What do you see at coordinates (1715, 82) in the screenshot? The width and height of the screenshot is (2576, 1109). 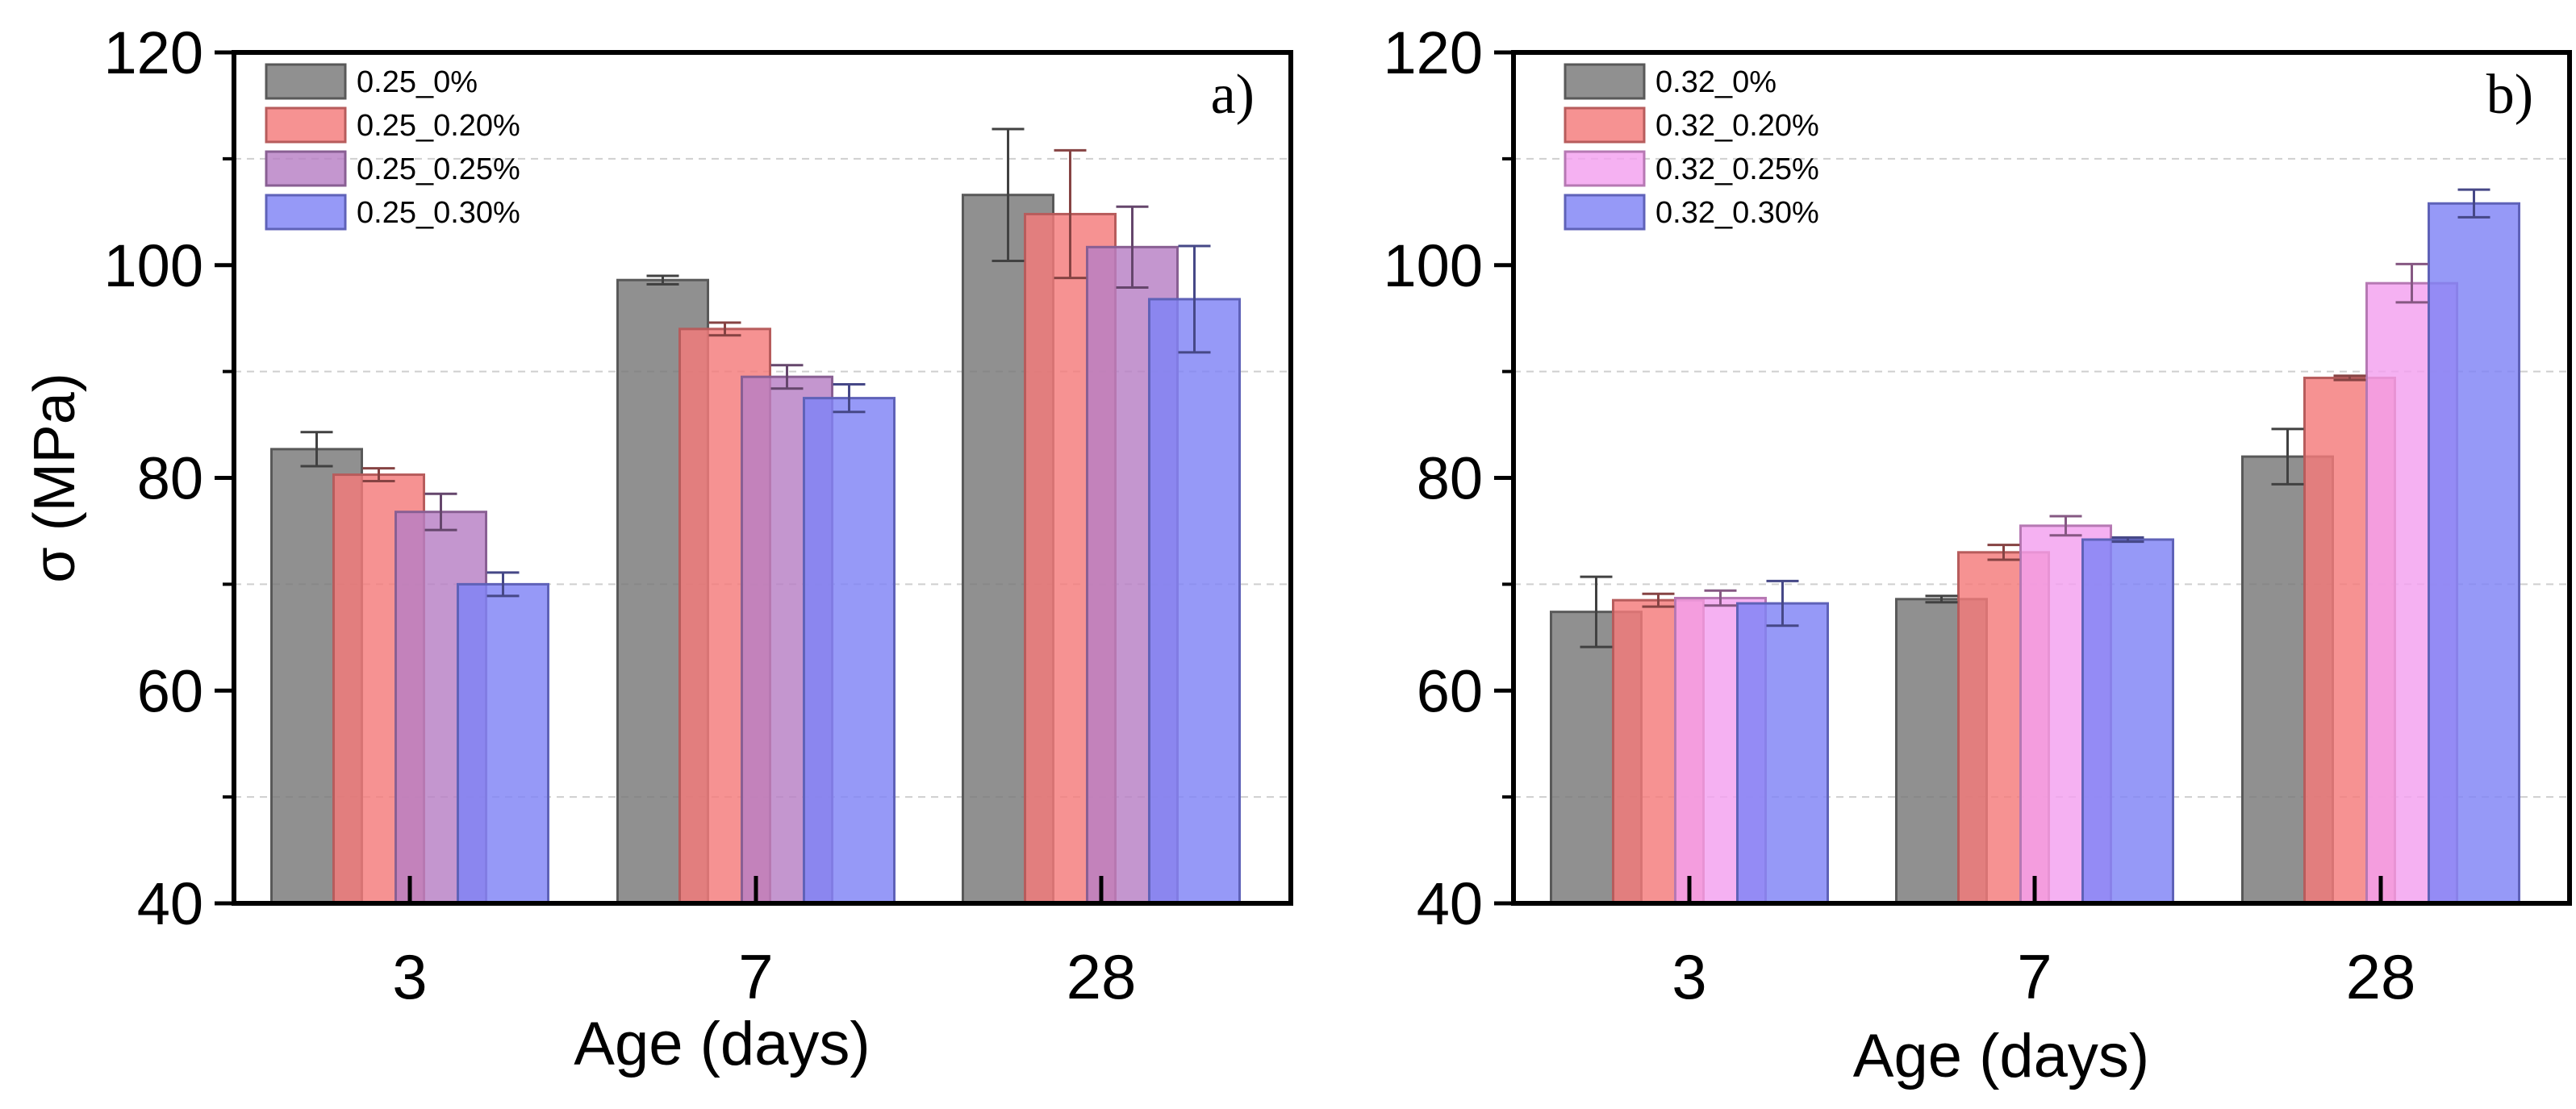 I see `legend-label: 0.32_0%` at bounding box center [1715, 82].